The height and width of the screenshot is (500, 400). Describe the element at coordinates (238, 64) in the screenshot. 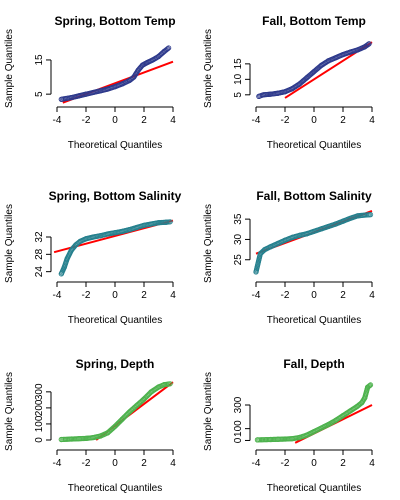

I see `y-tick-label: 15` at that location.